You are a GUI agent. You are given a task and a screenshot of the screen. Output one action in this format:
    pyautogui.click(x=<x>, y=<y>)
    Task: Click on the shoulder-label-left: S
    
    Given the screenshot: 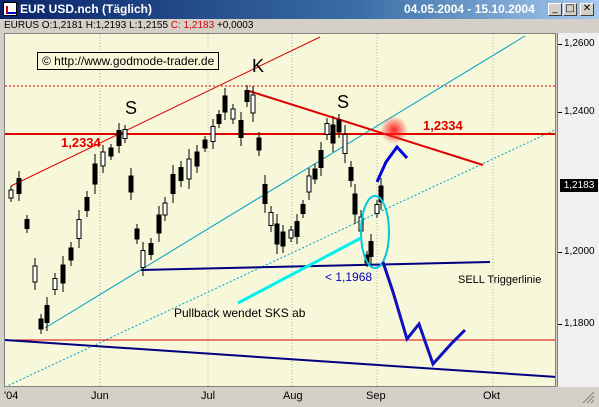 What is the action you would take?
    pyautogui.click(x=131, y=108)
    